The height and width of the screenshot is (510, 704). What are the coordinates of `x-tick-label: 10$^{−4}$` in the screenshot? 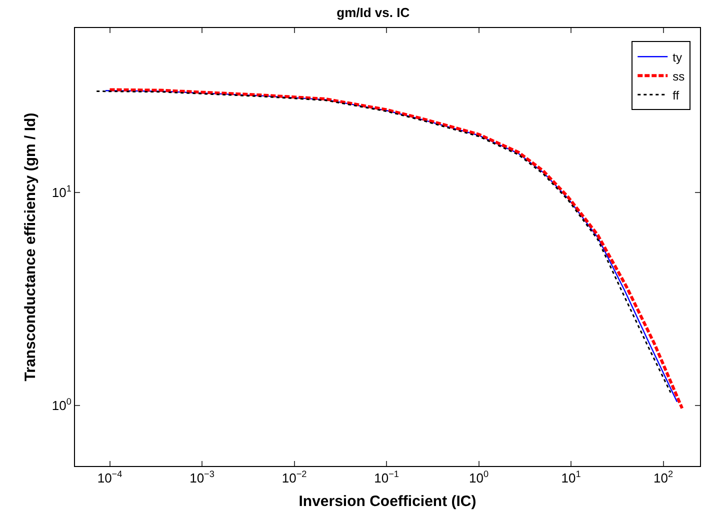 It's located at (109, 477).